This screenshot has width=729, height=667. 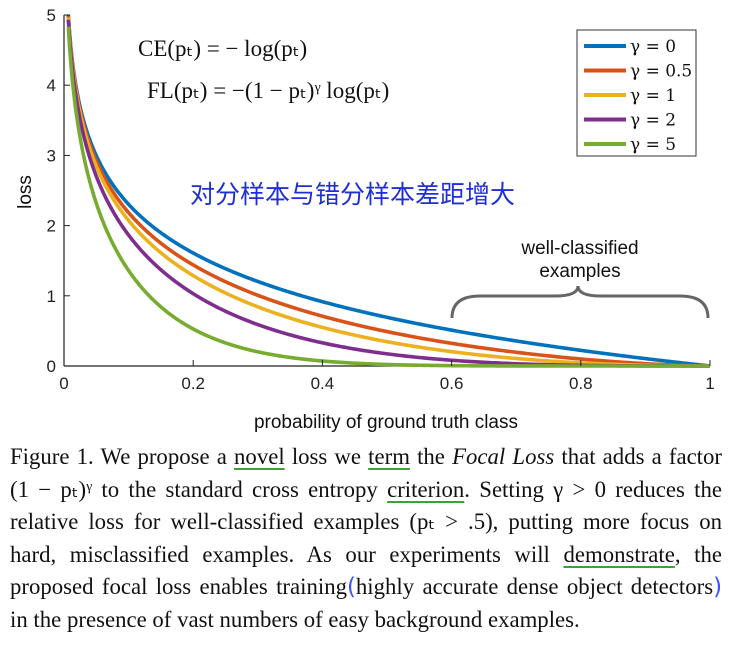 What do you see at coordinates (51, 85) in the screenshot?
I see `y-tick-label: 4` at bounding box center [51, 85].